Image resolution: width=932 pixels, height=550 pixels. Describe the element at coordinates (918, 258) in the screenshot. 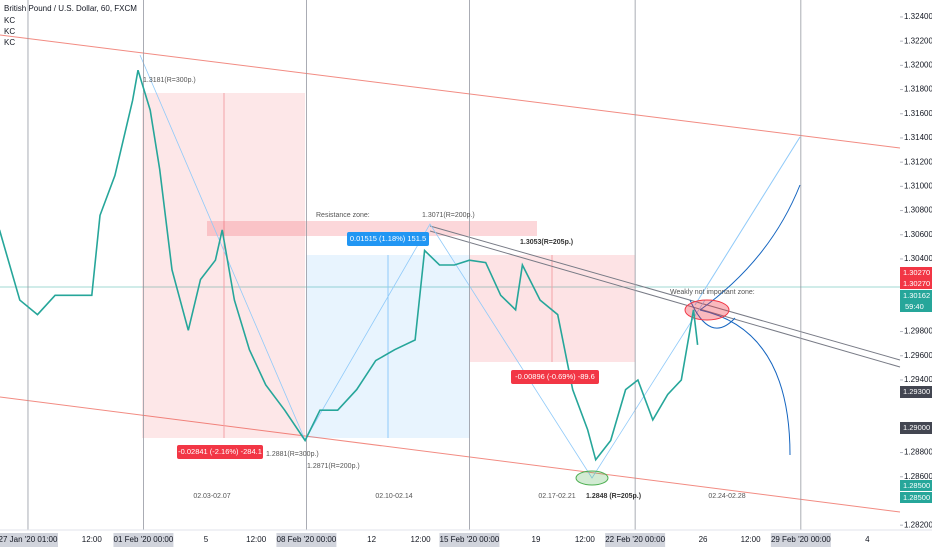

I see `y-tick-label: 1.30400` at that location.